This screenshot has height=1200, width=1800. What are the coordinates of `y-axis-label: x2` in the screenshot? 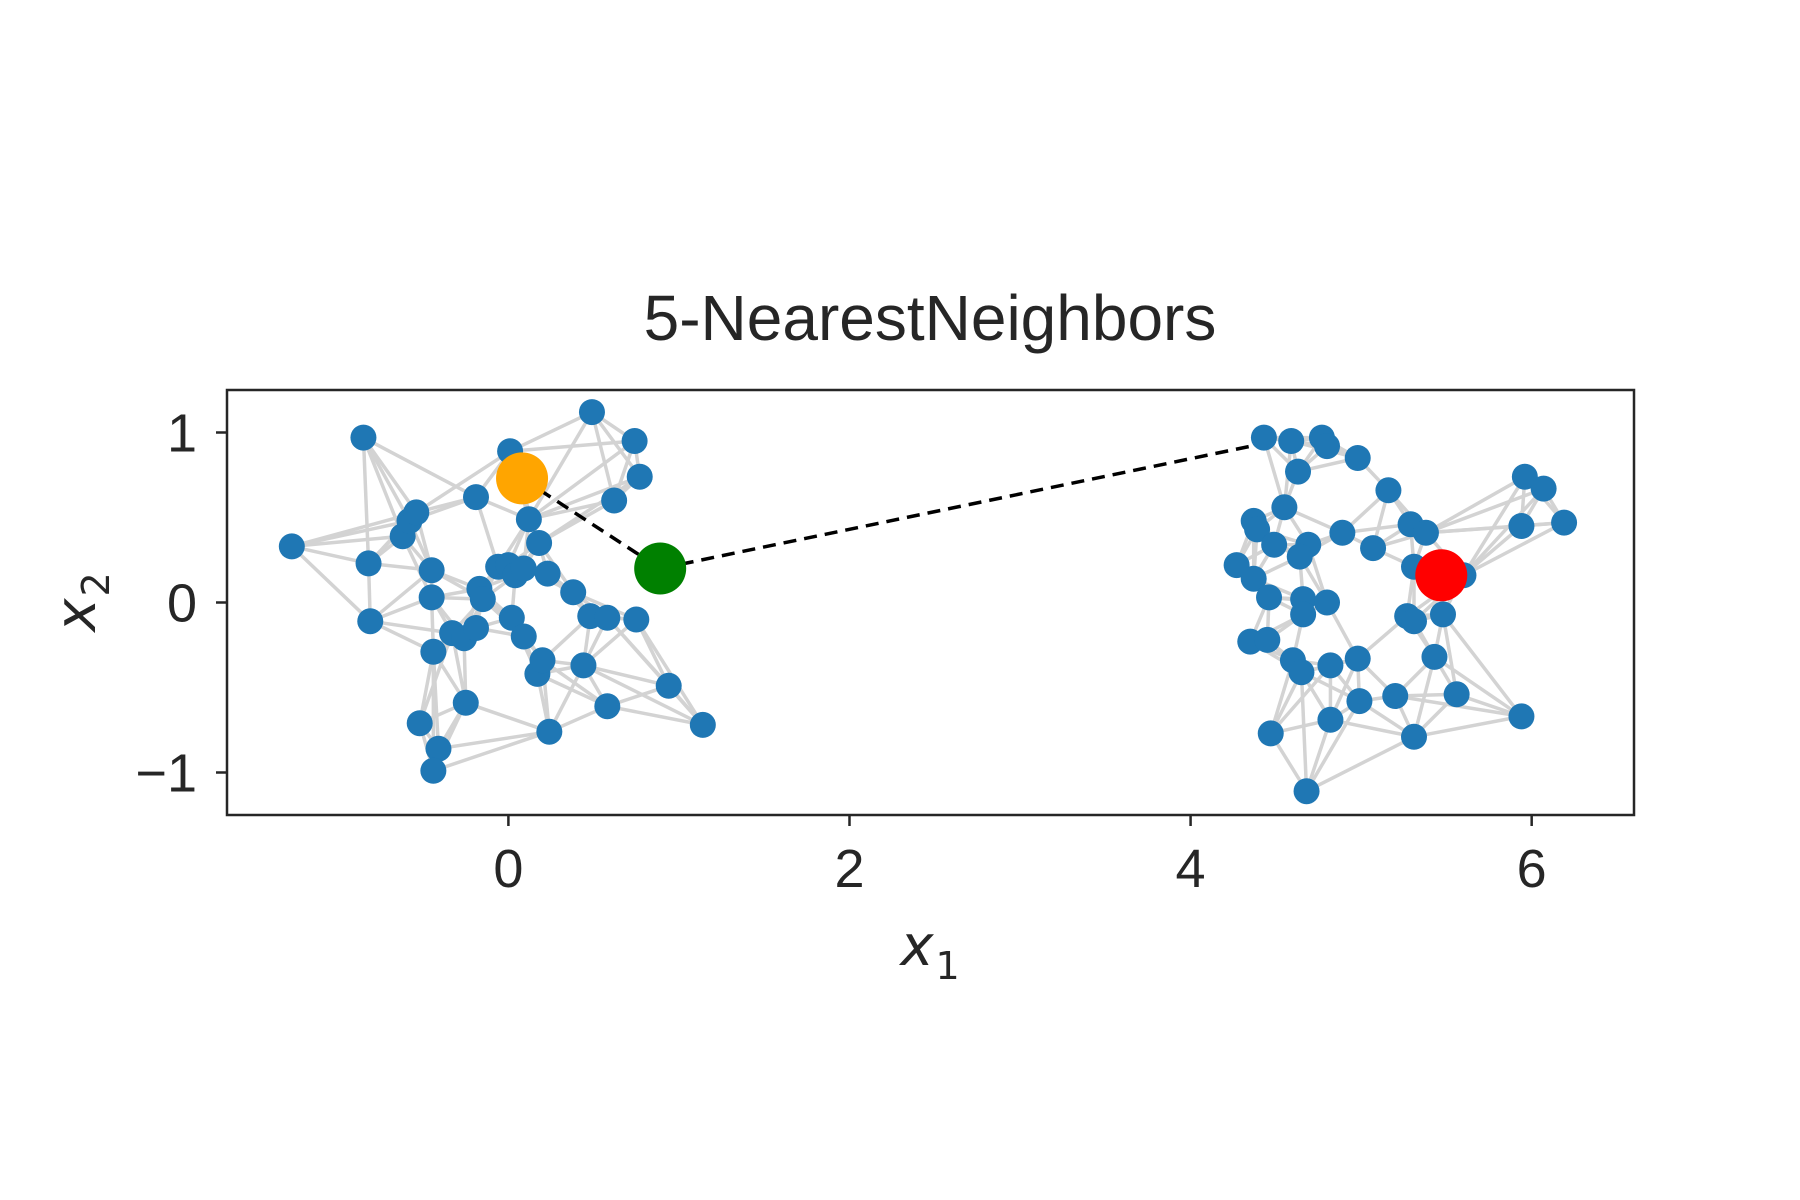 It's located at (81, 602).